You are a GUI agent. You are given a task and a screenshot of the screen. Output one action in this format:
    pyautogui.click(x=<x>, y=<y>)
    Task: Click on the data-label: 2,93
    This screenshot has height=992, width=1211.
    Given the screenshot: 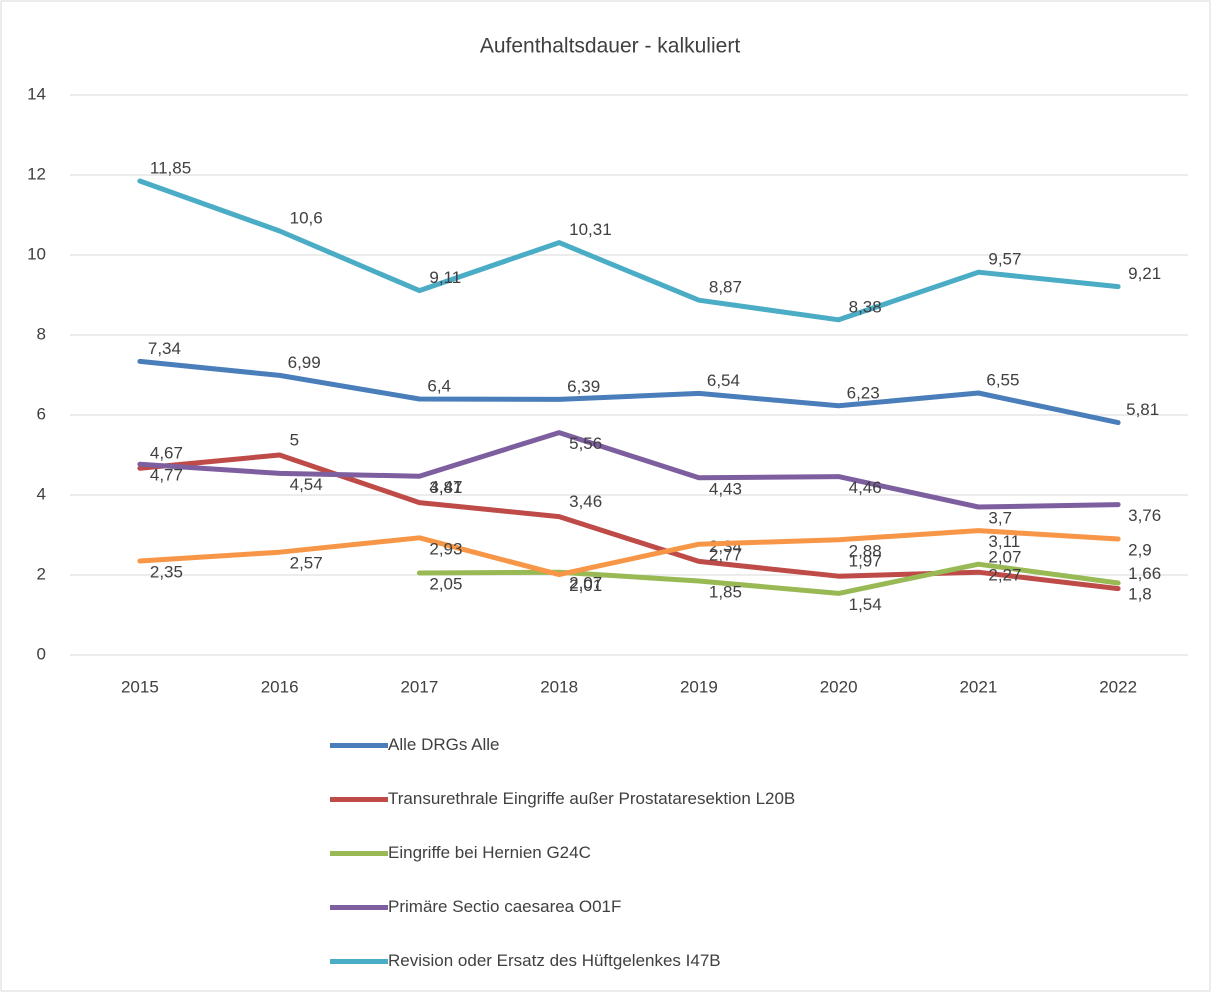 What is the action you would take?
    pyautogui.click(x=445, y=548)
    